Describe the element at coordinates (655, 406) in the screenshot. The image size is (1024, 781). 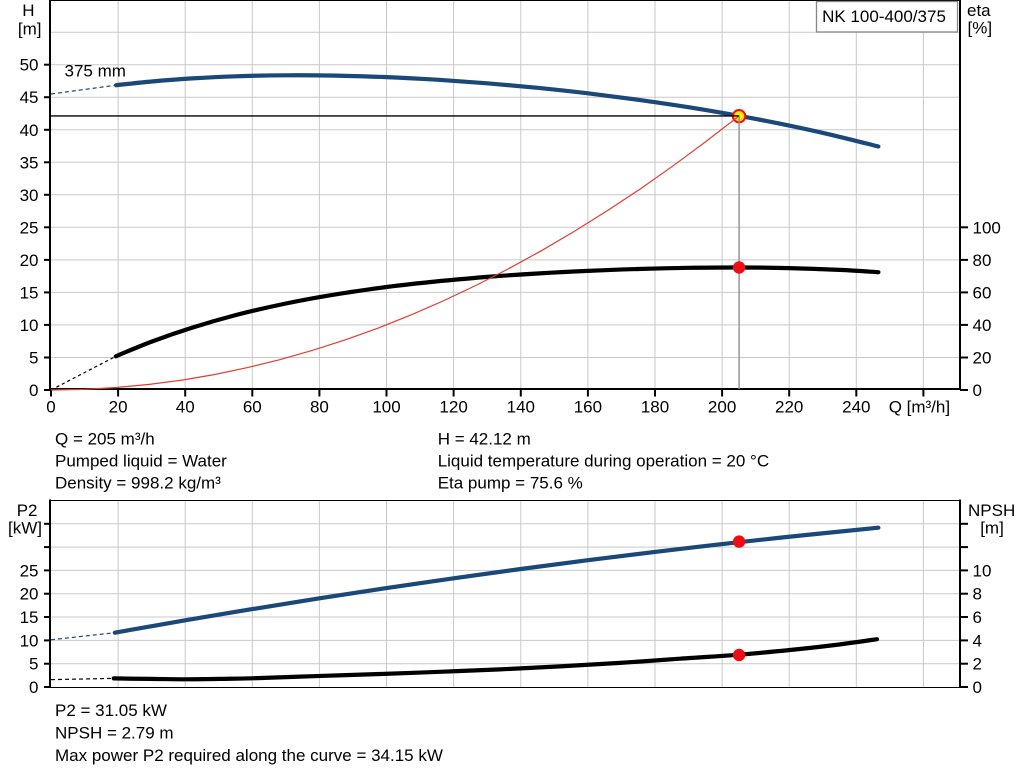
I see `svg-text: 180` at that location.